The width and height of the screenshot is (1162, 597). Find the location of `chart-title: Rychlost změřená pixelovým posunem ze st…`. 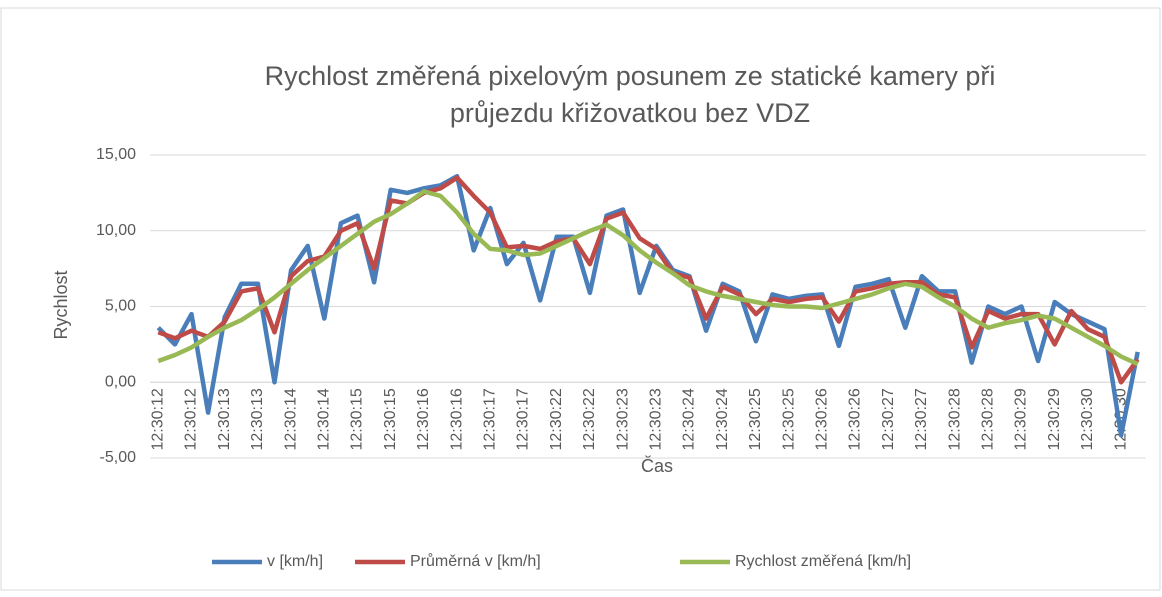

chart-title: Rychlost změřená pixelovým posunem ze st… is located at coordinates (630, 76).